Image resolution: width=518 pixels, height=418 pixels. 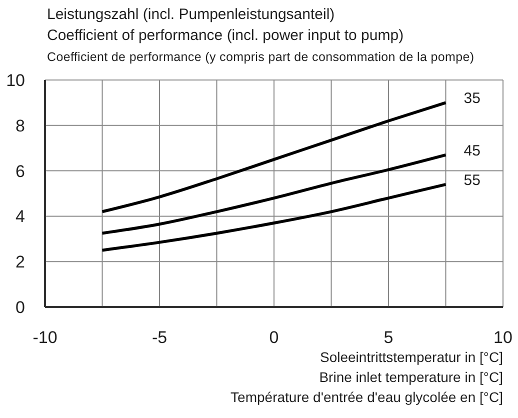 What do you see at coordinates (160, 338) in the screenshot?
I see `x-tick-label: -5` at bounding box center [160, 338].